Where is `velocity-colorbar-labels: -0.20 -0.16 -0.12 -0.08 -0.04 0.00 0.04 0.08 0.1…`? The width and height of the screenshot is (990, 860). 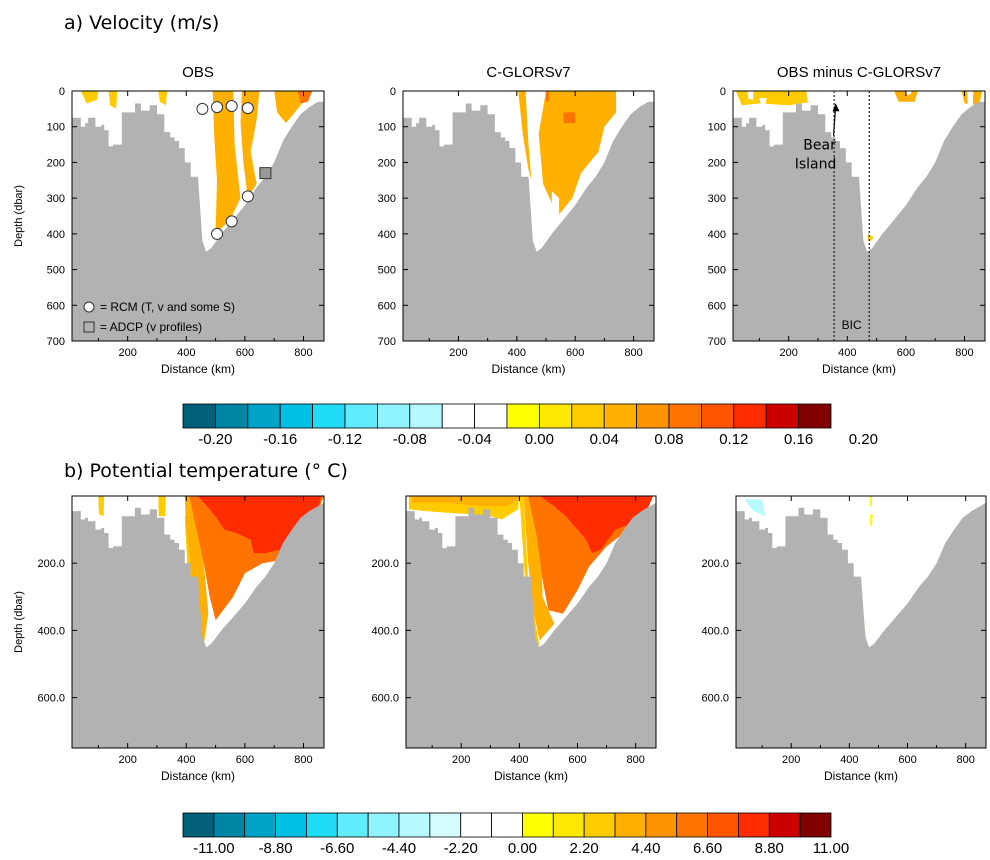
velocity-colorbar-labels: -0.20 -0.16 -0.12 -0.08 -0.04 0.00 0.04 0.08 0.1… is located at coordinates (519, 441).